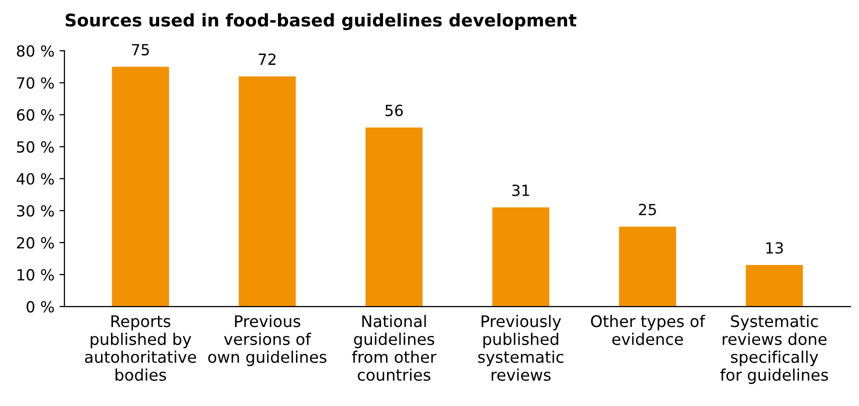  Describe the element at coordinates (35, 147) in the screenshot. I see `y-tick-label: 50 %` at that location.